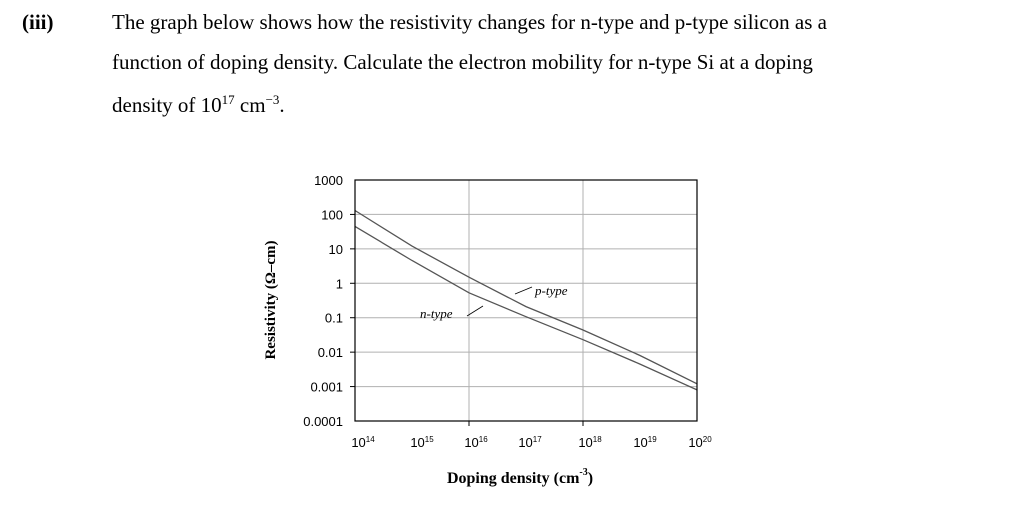  Describe the element at coordinates (590, 478) in the screenshot. I see `x-axis-label-end: )` at that location.